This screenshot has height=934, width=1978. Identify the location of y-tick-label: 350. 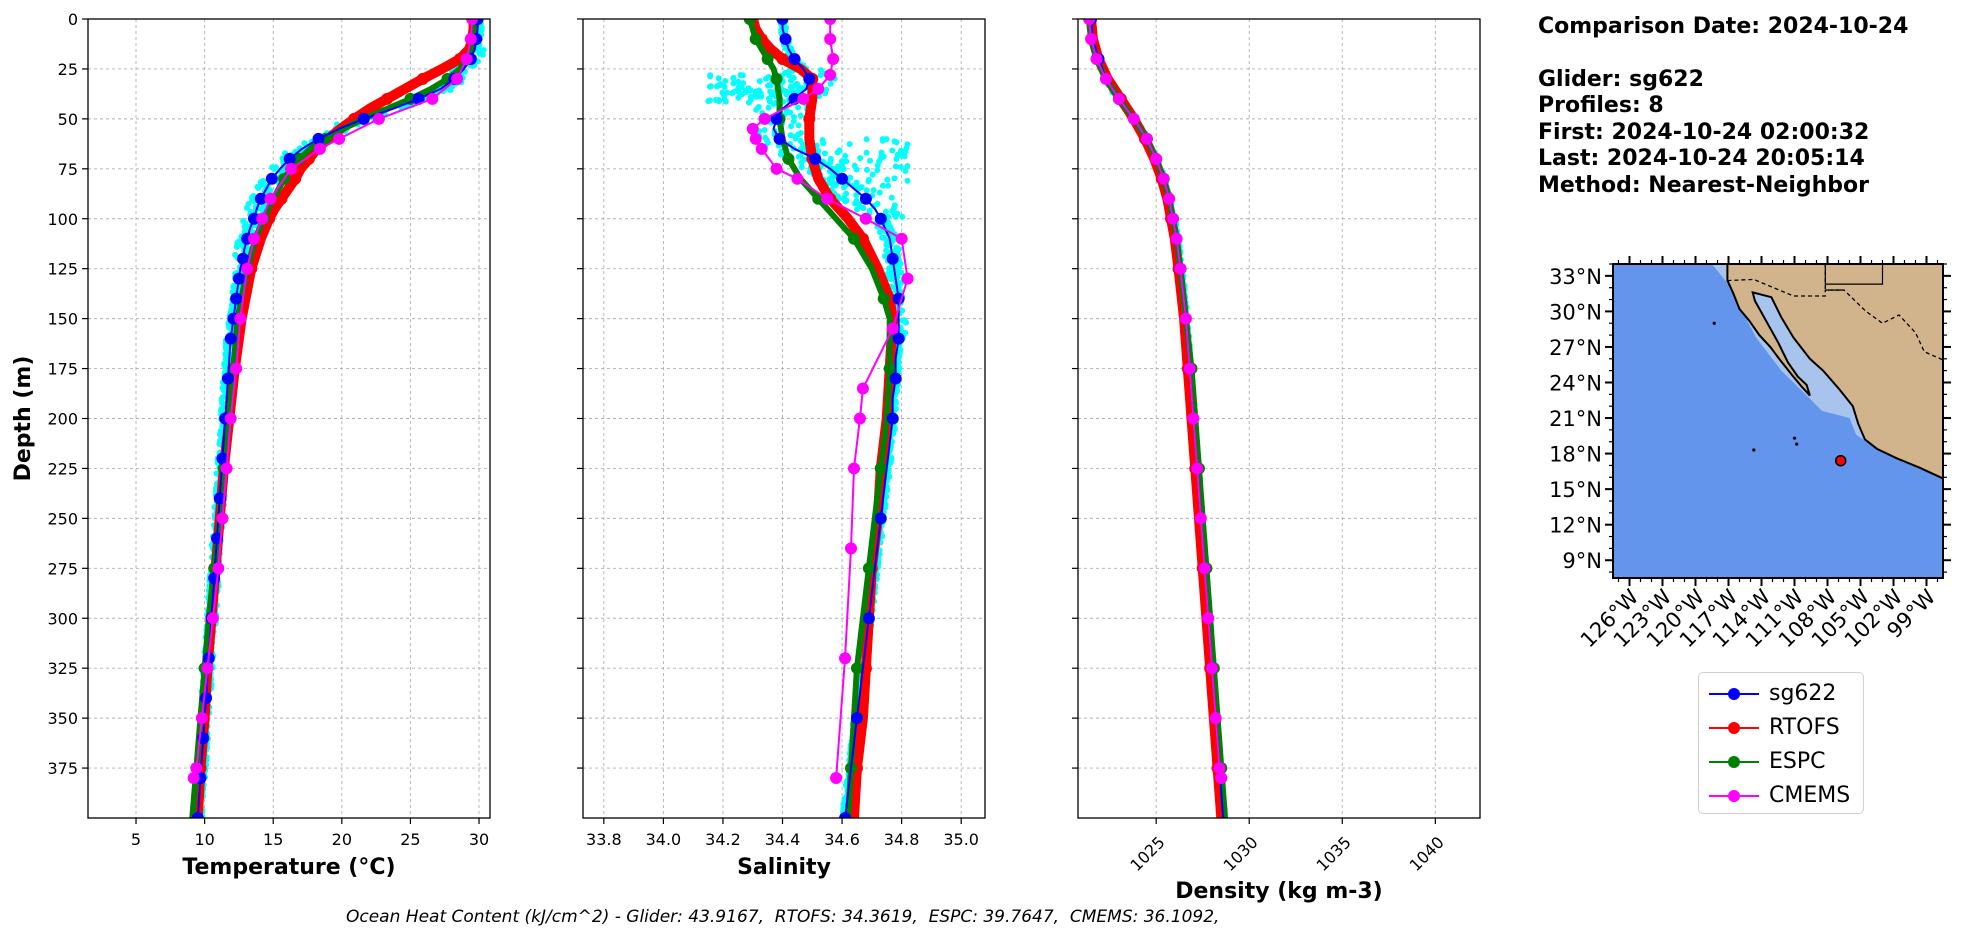
(62, 718).